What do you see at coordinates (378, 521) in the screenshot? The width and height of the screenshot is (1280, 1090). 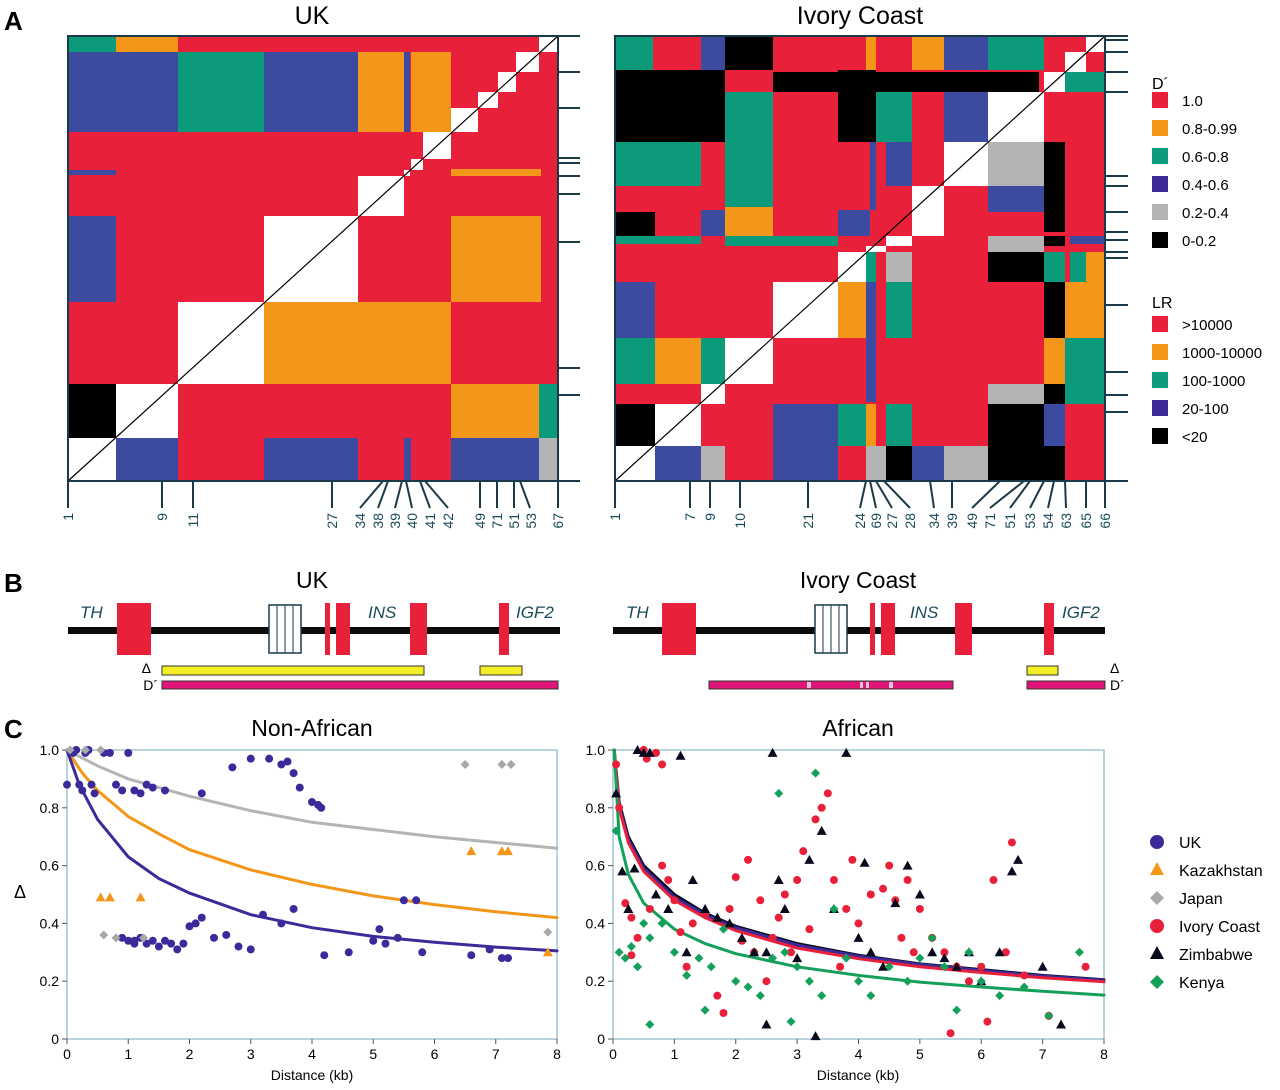 I see `uk-marker-label: 38` at bounding box center [378, 521].